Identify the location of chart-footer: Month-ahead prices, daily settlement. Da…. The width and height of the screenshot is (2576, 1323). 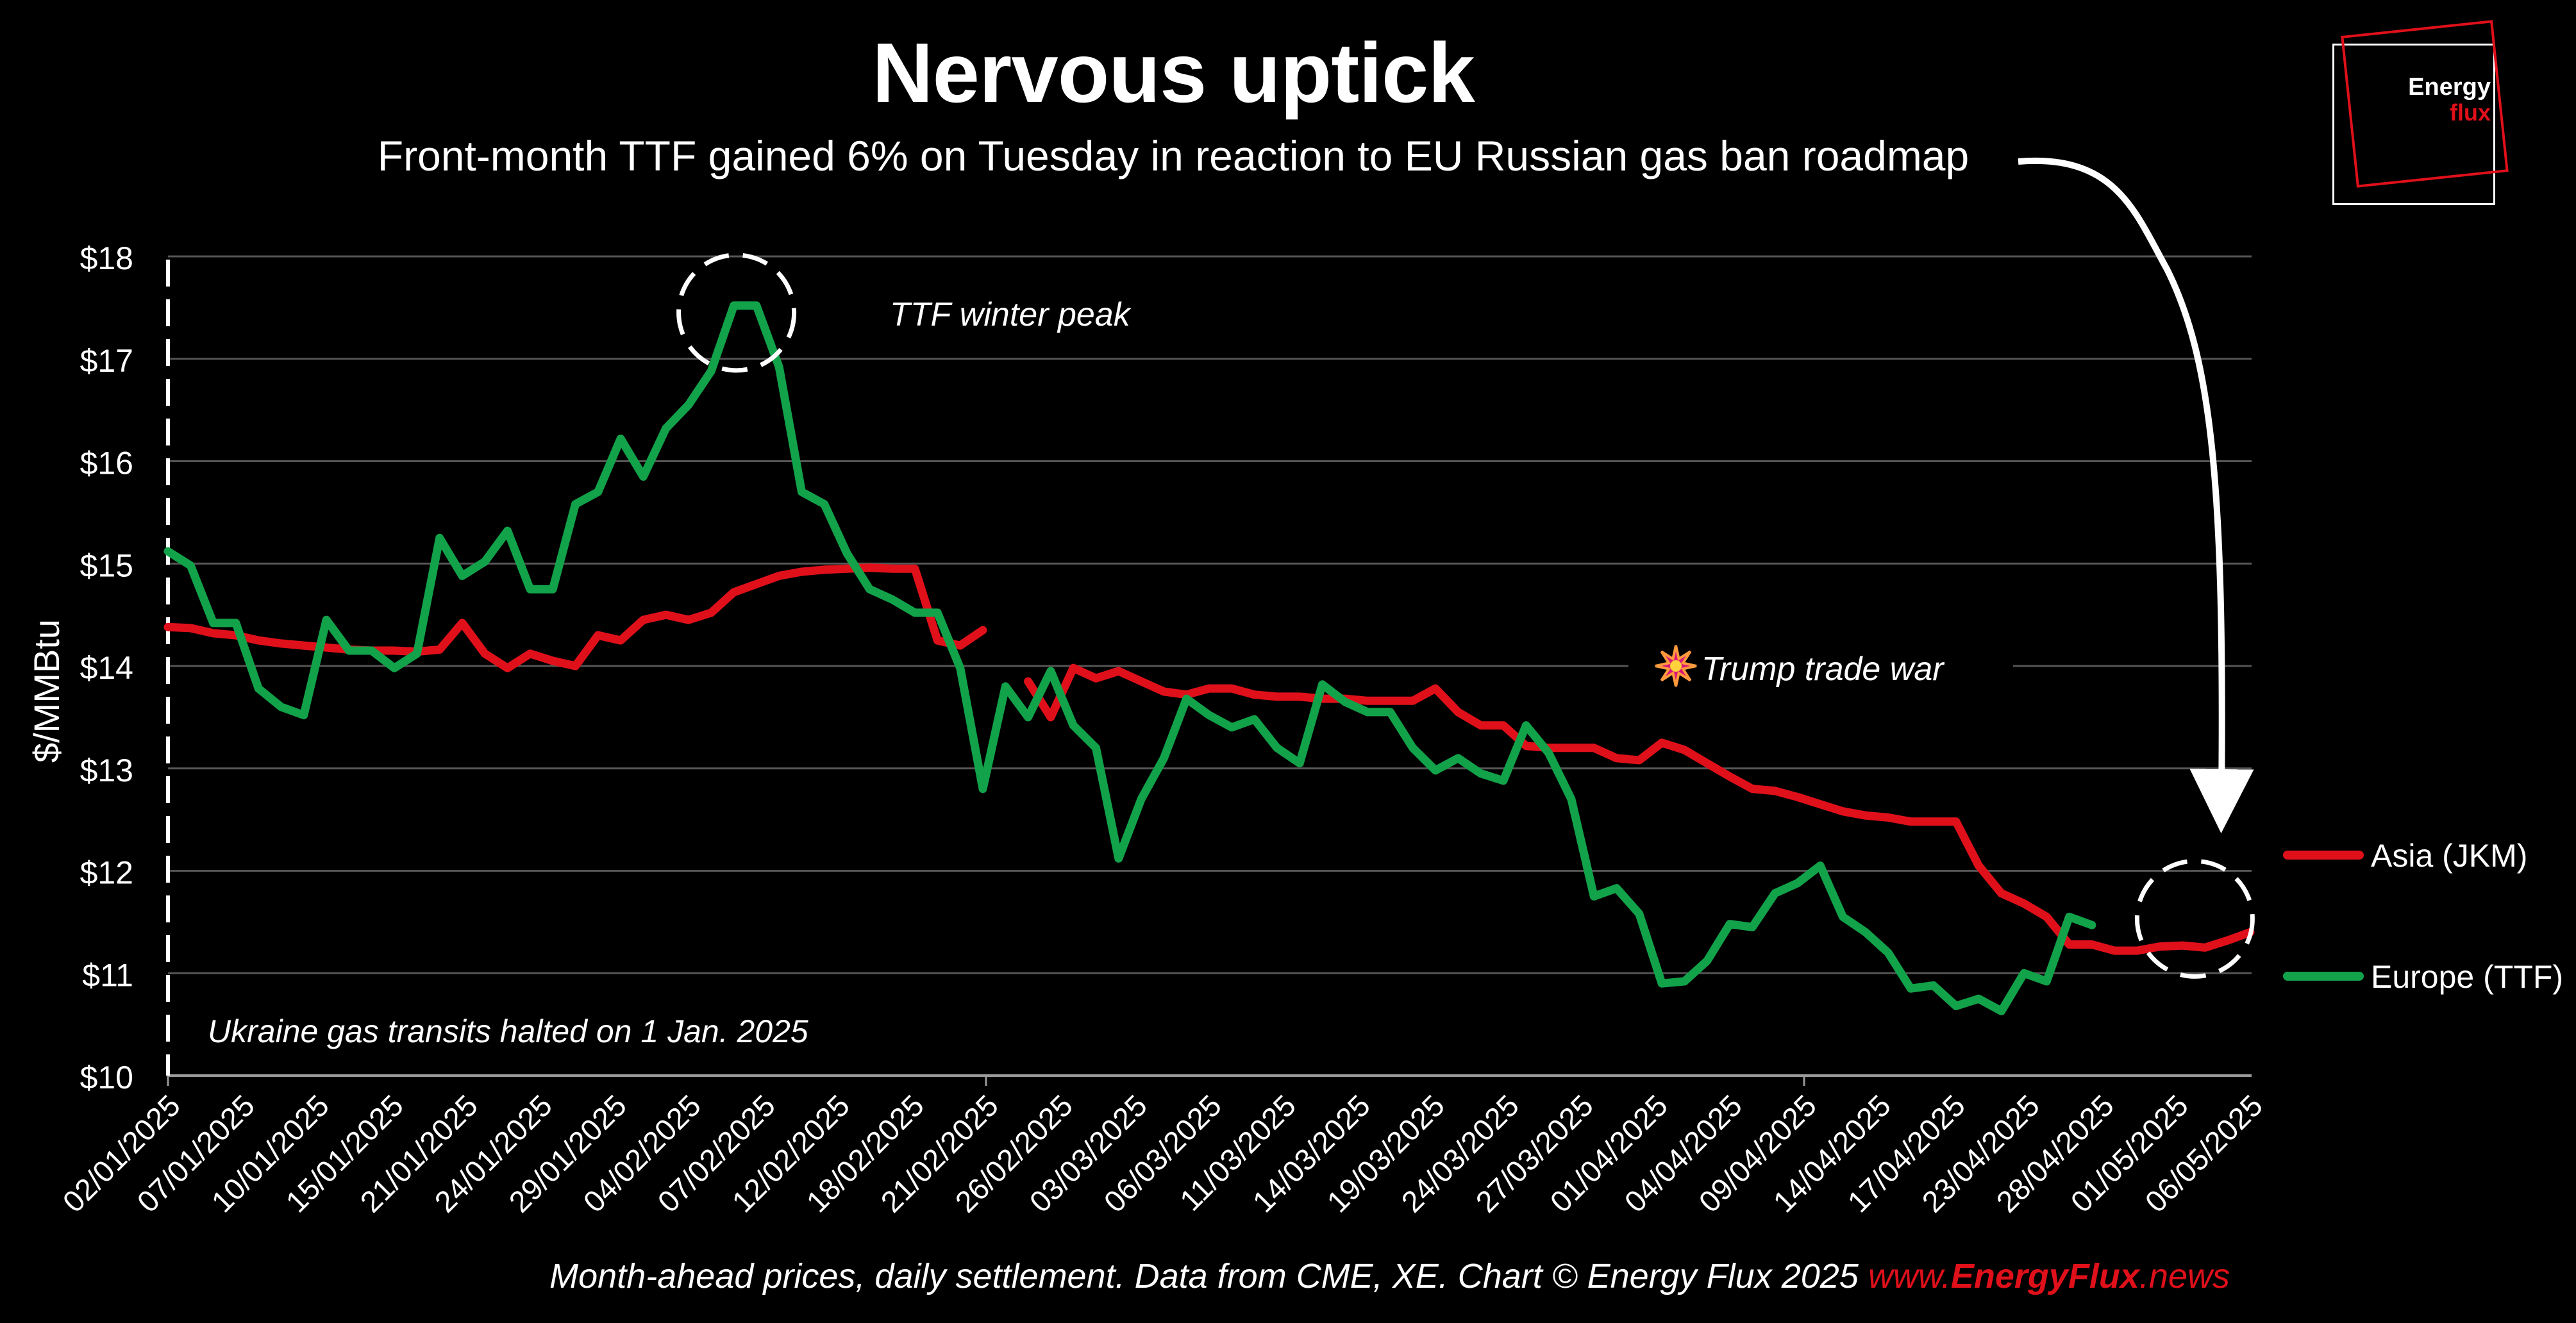
(1389, 1276).